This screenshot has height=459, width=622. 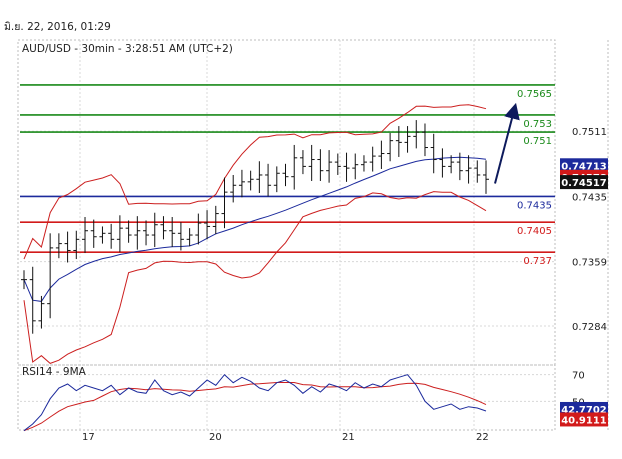 What do you see at coordinates (57, 27) in the screenshot?
I see `timestamp-text: มิ.ย. 22, 2016, 01:29` at bounding box center [57, 27].